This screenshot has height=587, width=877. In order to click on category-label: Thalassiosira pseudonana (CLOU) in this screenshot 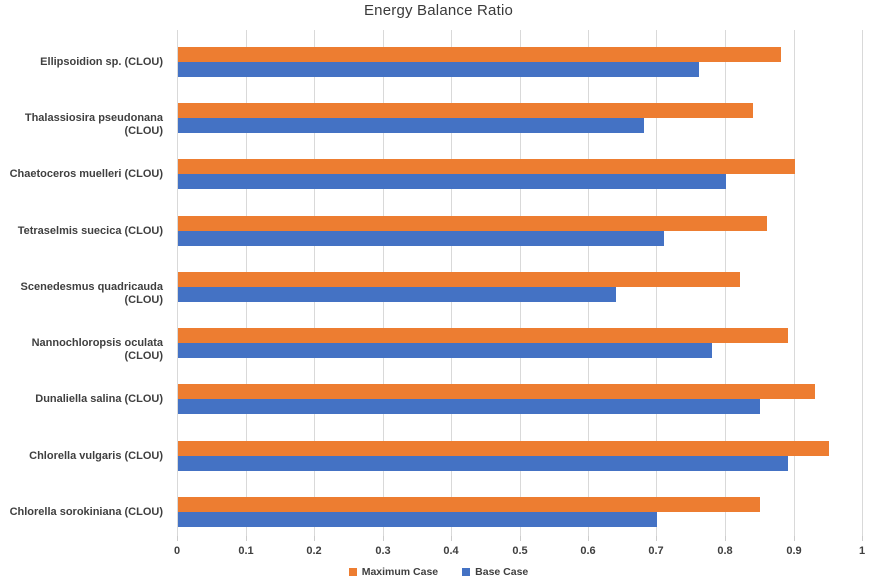, I will do `click(93, 124)`.